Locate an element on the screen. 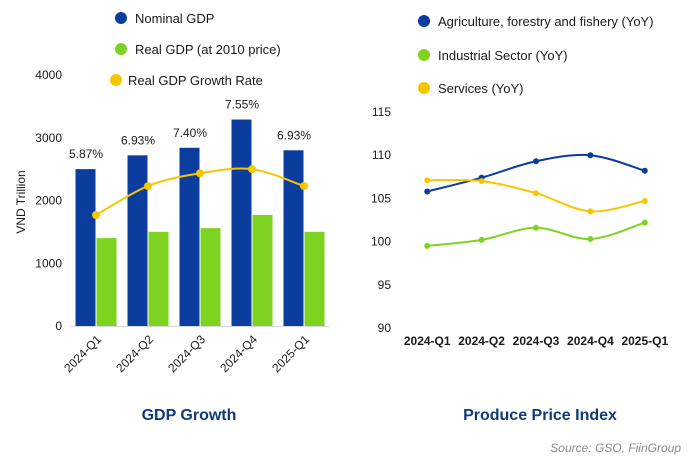  bar-nominal-gdp-2024-q4 is located at coordinates (241, 223).